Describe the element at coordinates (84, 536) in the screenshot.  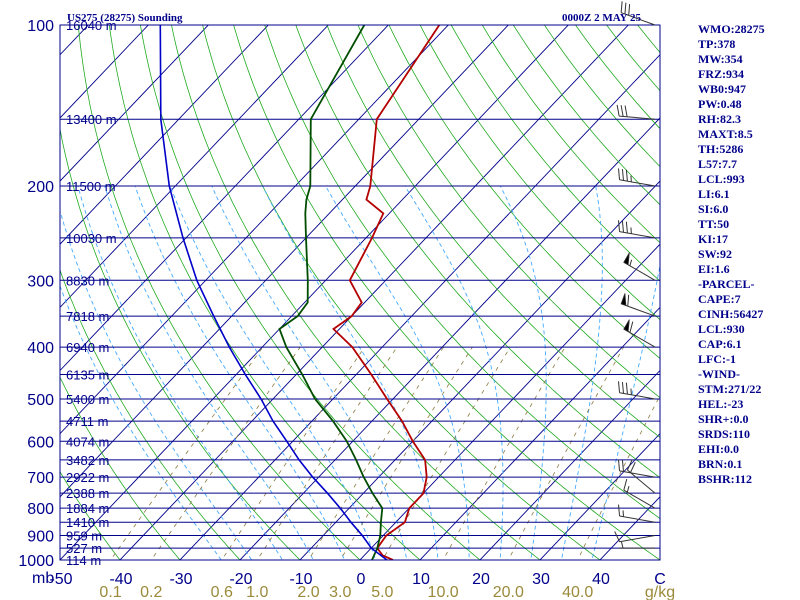
I see `height-label: 959 m` at that location.